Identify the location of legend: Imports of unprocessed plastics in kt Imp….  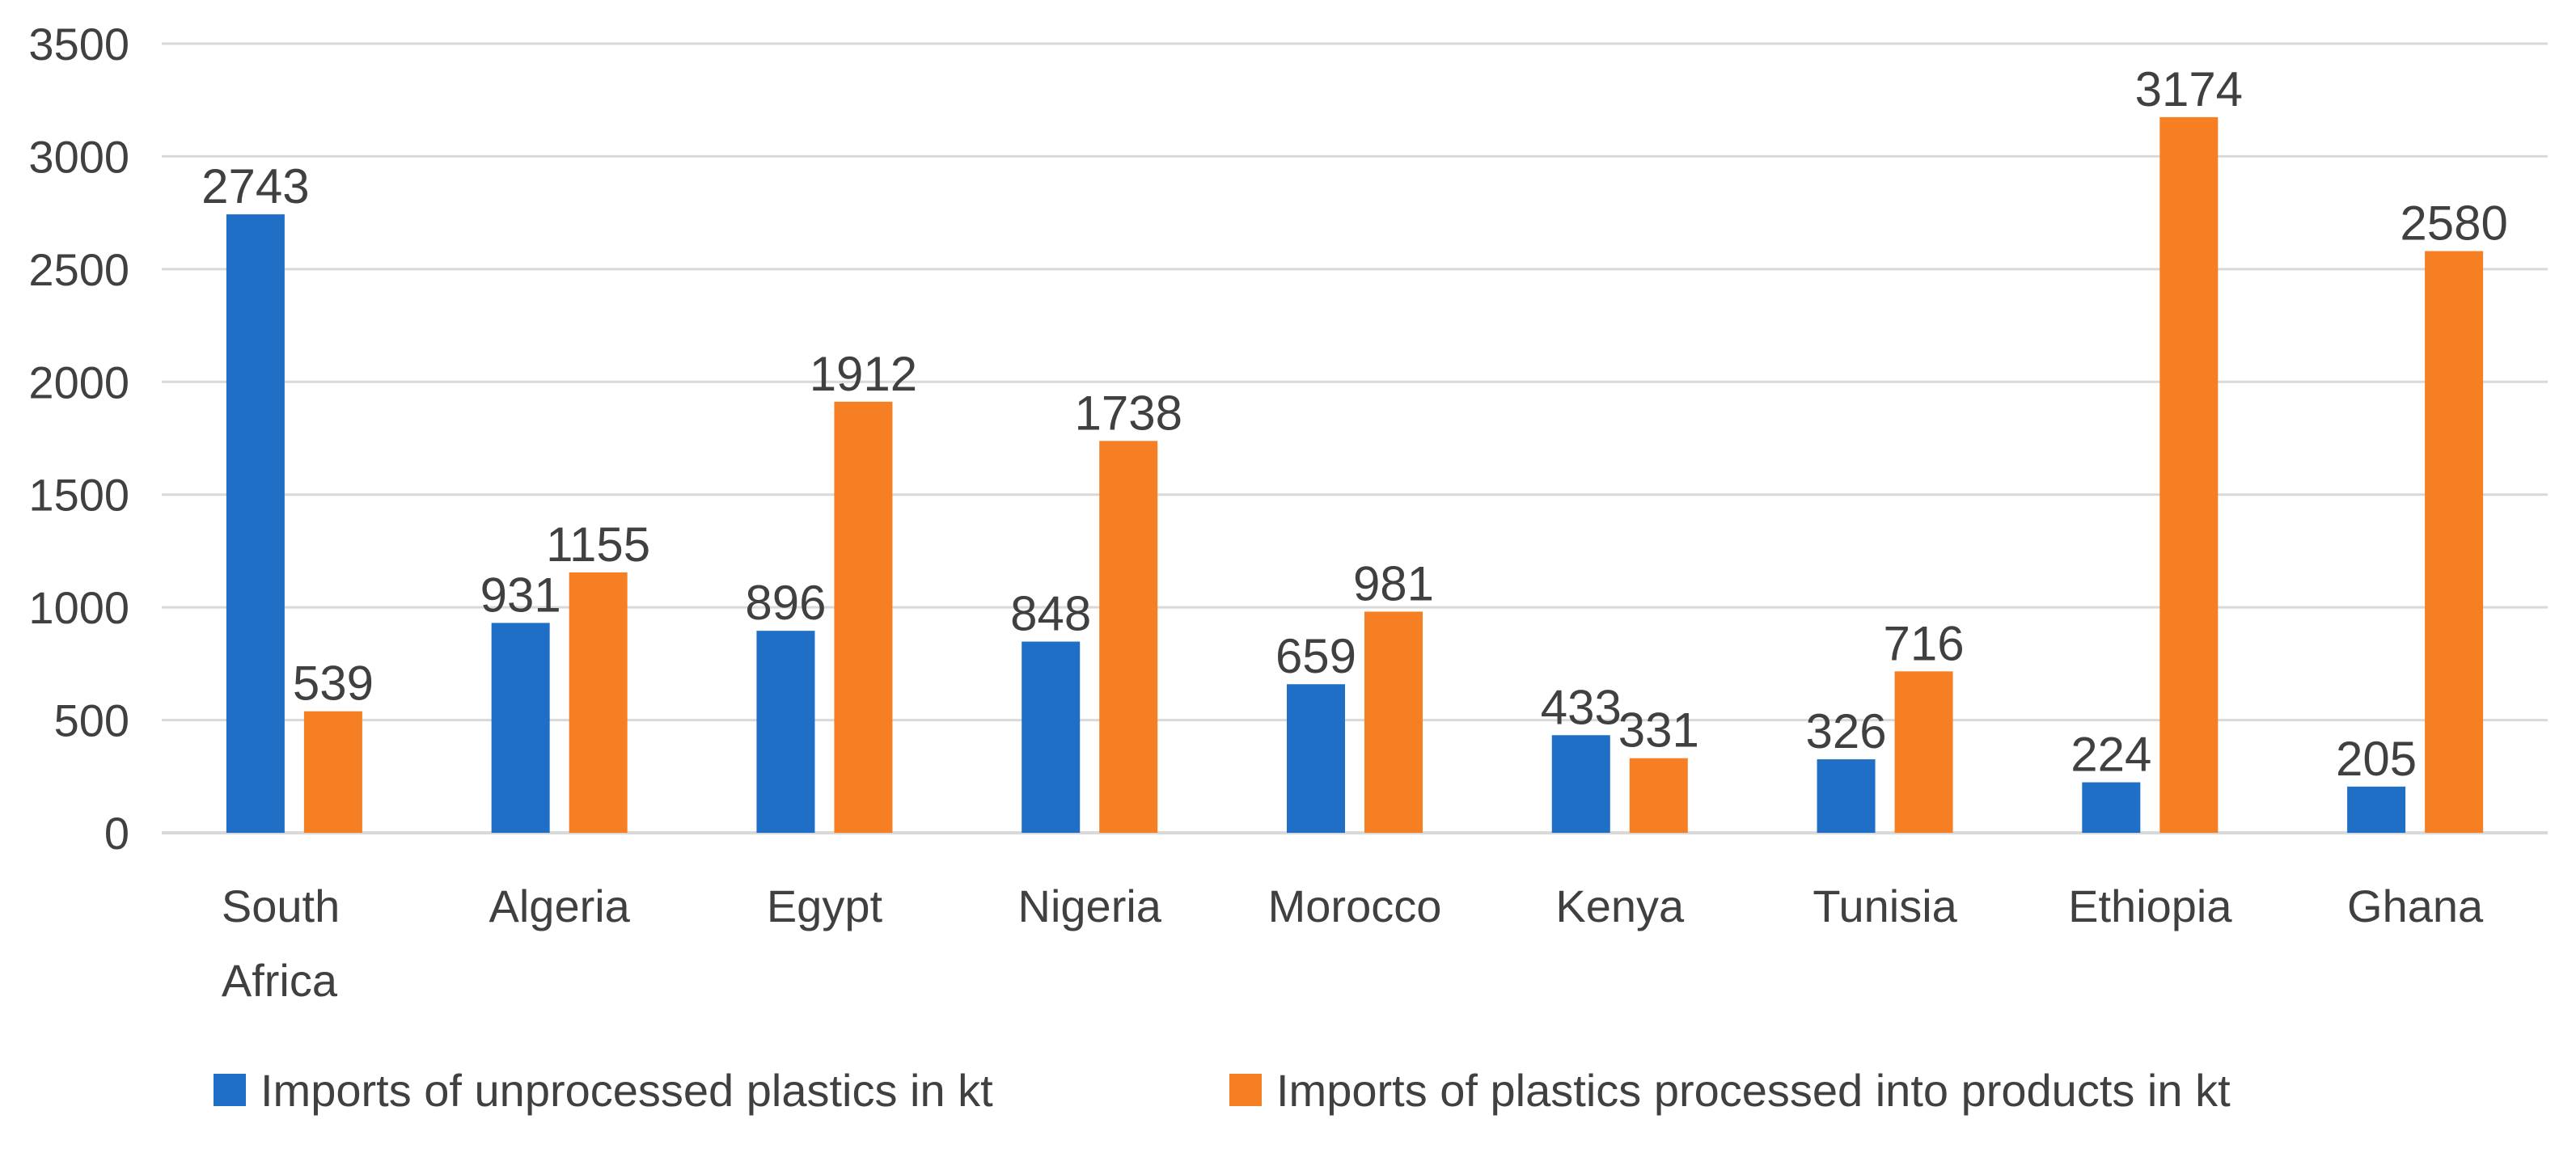
(1222, 1090).